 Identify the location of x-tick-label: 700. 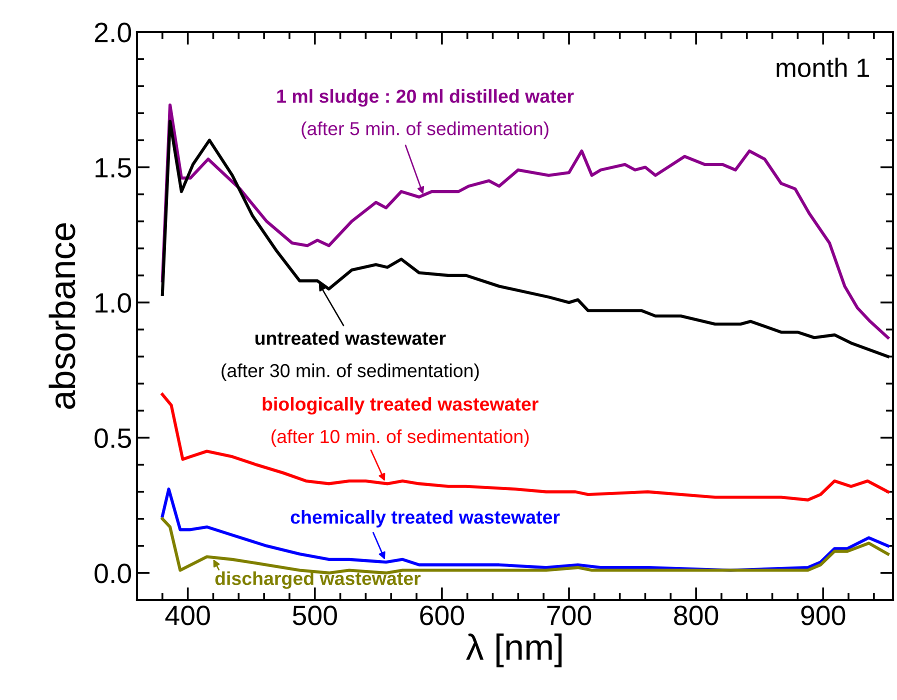
(569, 616).